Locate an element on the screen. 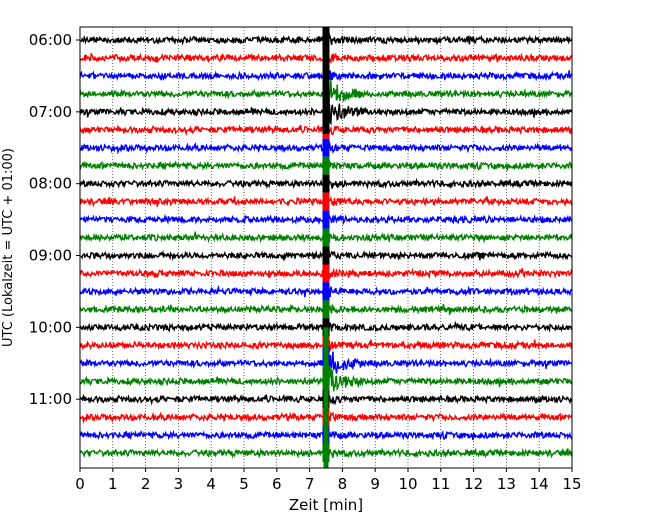 This screenshot has width=650, height=520. x-tick-label: 0 is located at coordinates (80, 484).